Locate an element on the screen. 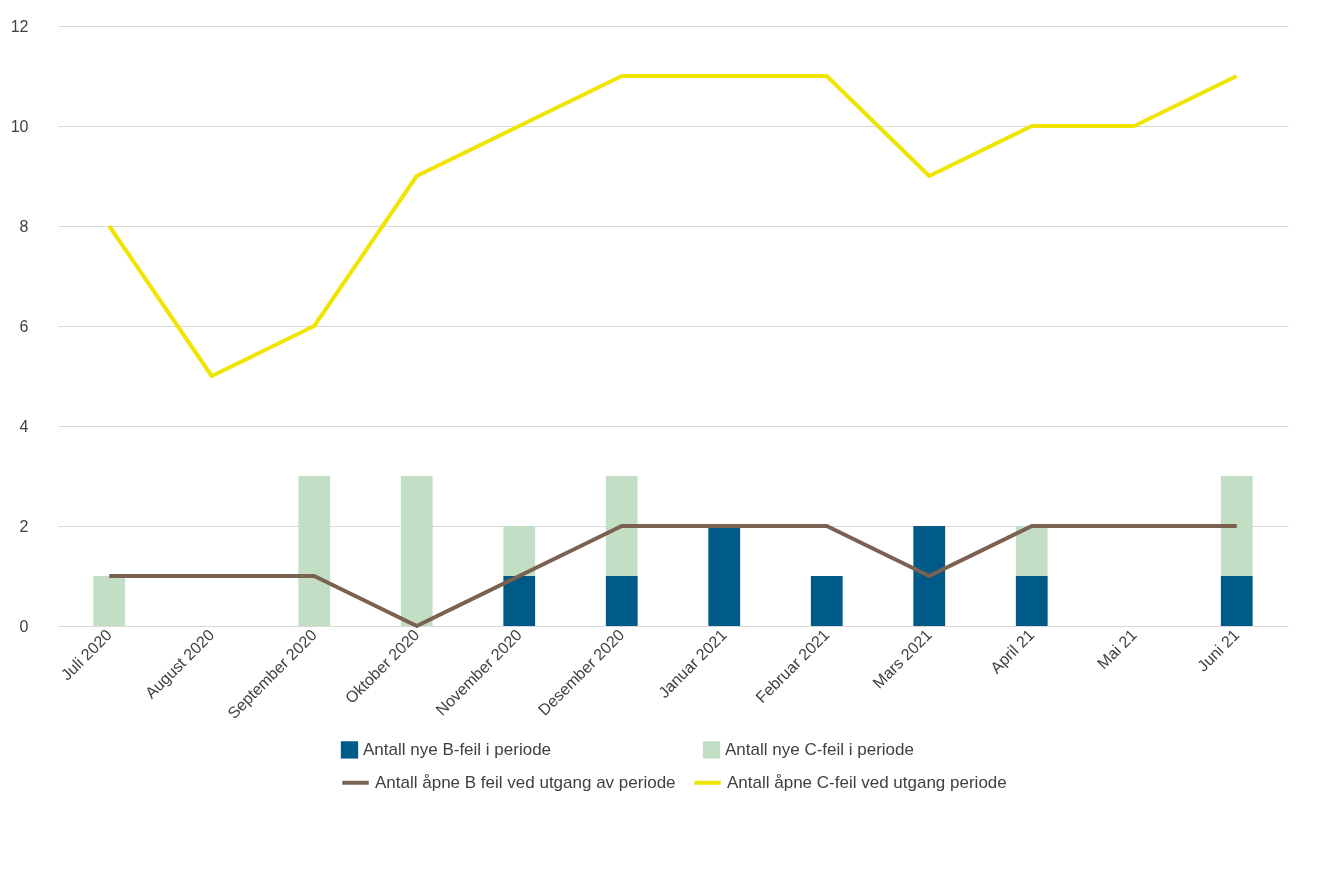  legend-label: Antall åpne B feil ved utgang av periode is located at coordinates (525, 782).